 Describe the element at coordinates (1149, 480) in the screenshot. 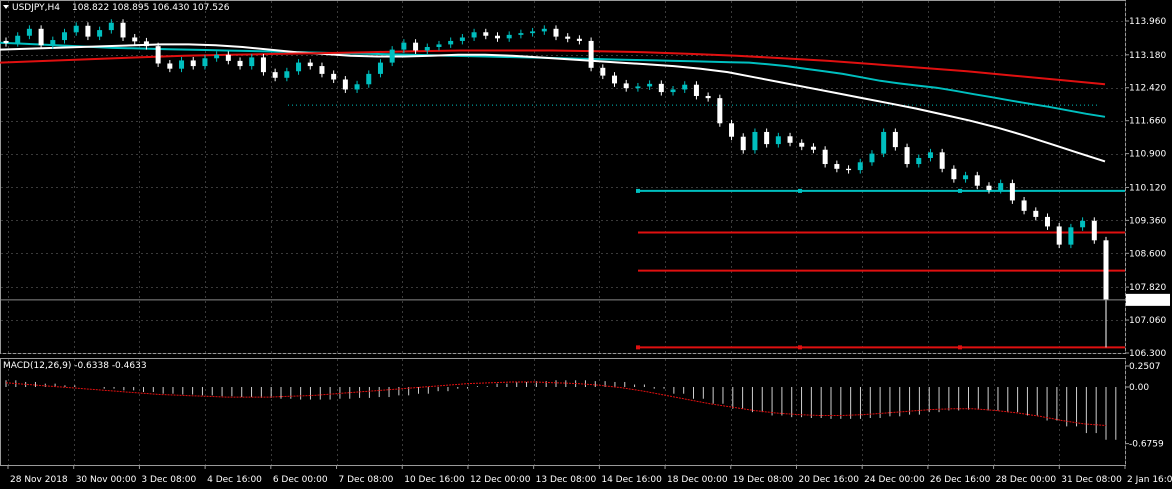

I see `x-tick-label: 2 Jan 16:00` at that location.